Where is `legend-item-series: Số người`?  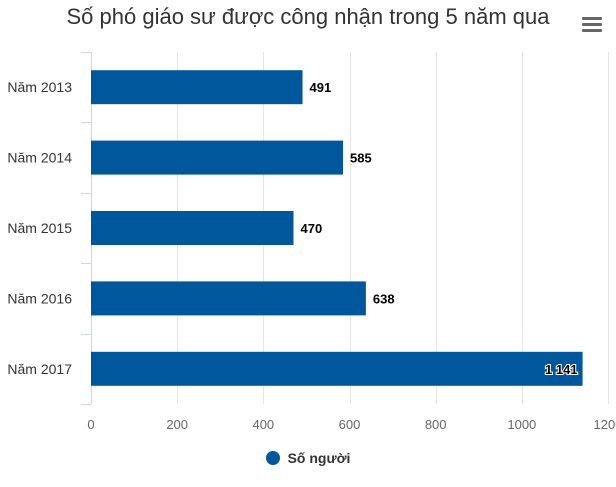
legend-item-series: Số người is located at coordinates (308, 458).